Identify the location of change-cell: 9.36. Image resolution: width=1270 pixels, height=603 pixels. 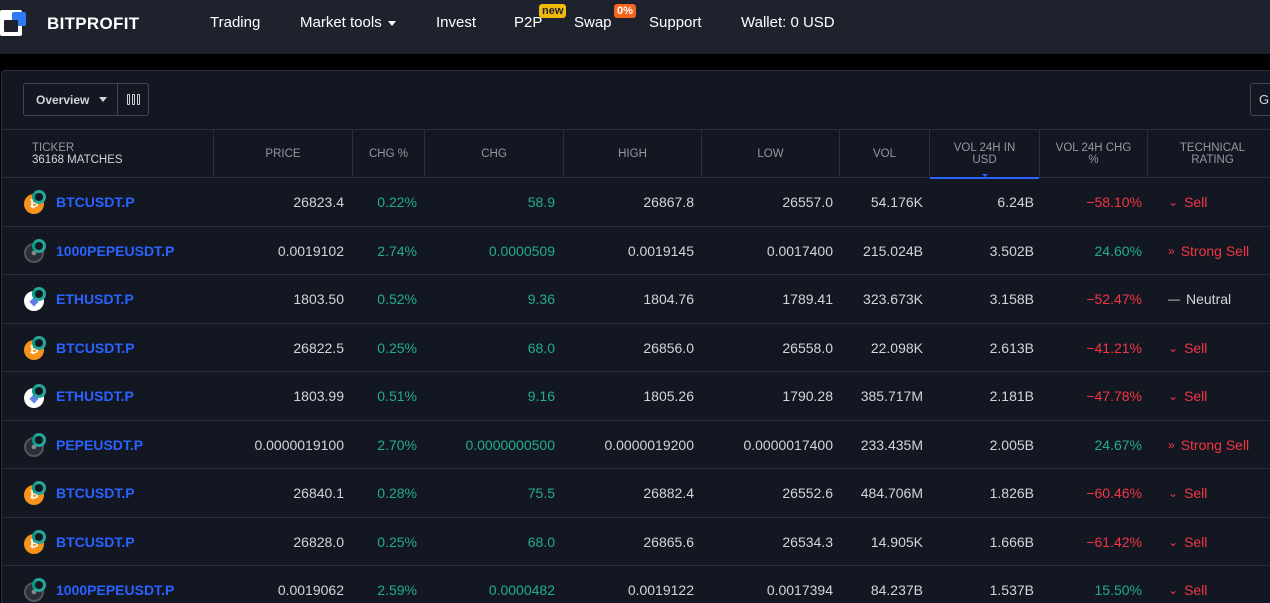
(541, 299).